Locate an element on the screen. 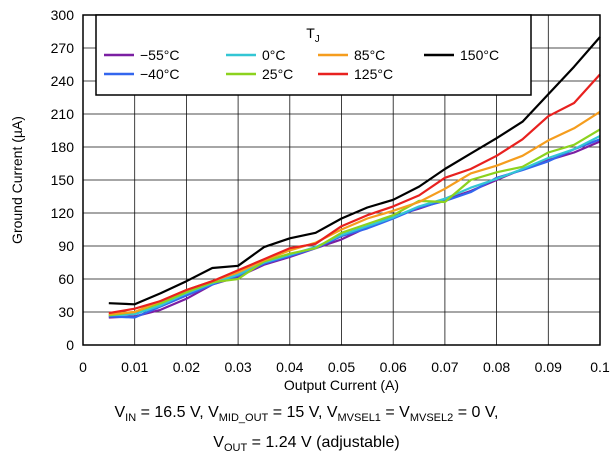 The image size is (613, 466). x-tick-label: 0.1 is located at coordinates (600, 367).